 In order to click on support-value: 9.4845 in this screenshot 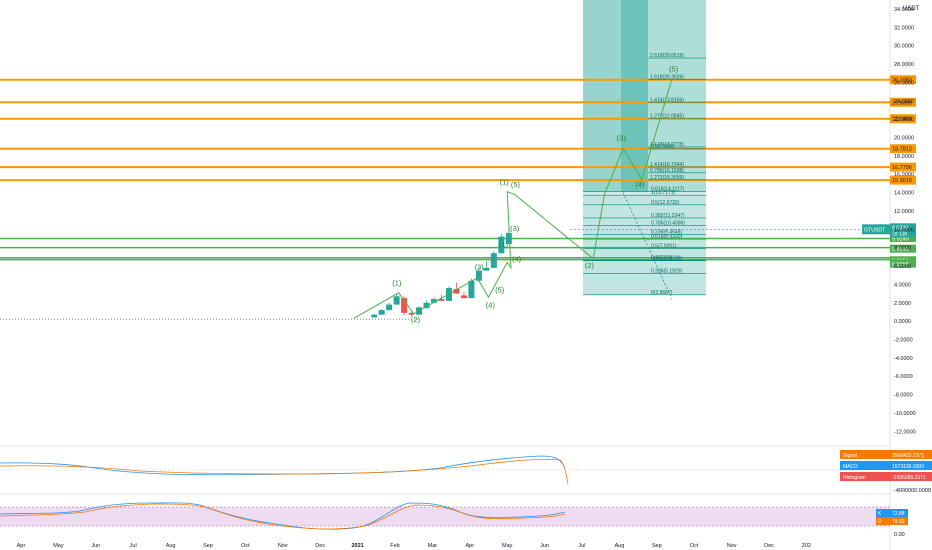, I will do `click(900, 250)`.